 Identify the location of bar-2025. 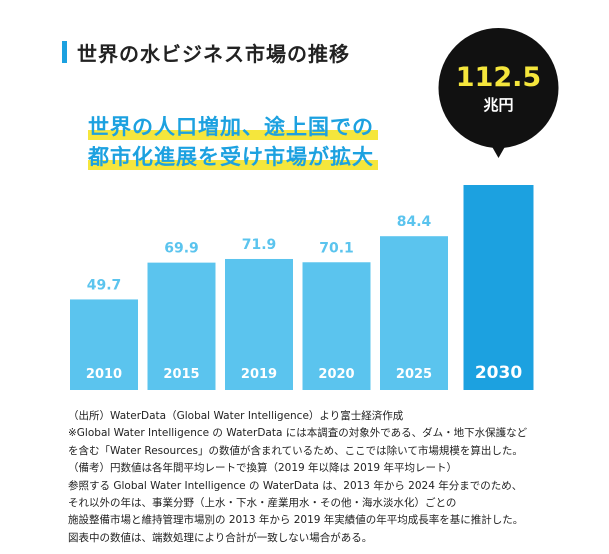
(414, 313).